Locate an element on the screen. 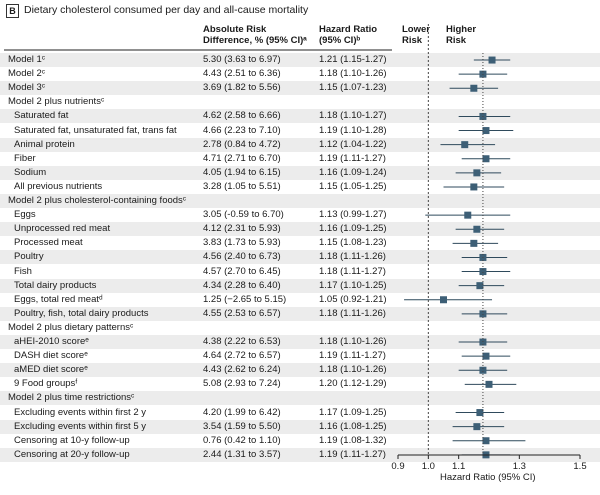 This screenshot has width=600, height=495. row-label: 9 Food groupsᶠ is located at coordinates (46, 384).